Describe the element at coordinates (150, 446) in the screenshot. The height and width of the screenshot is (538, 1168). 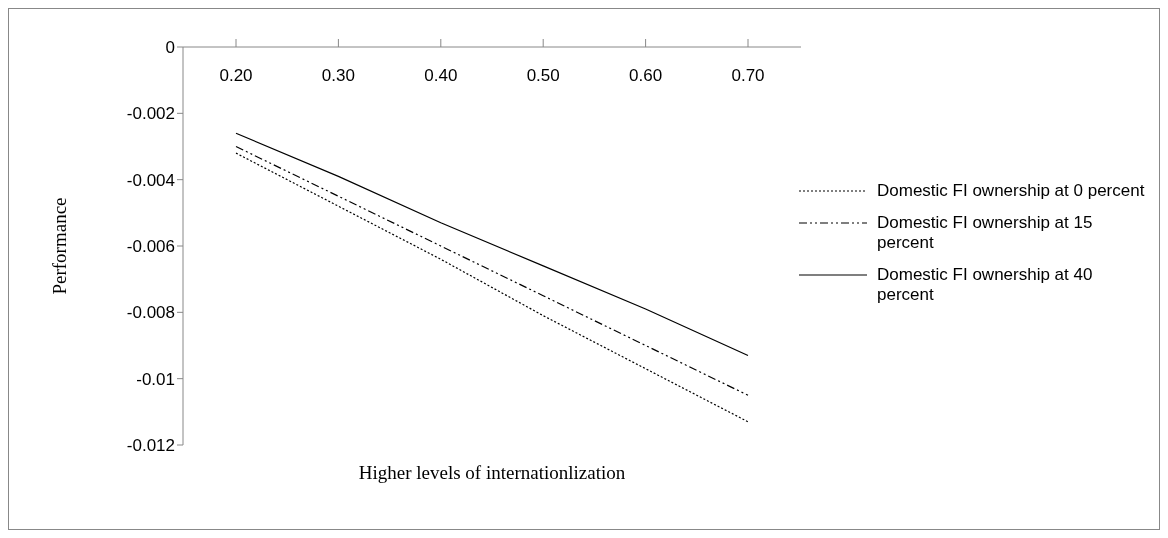
I see `y-tick-label: -0.012` at that location.